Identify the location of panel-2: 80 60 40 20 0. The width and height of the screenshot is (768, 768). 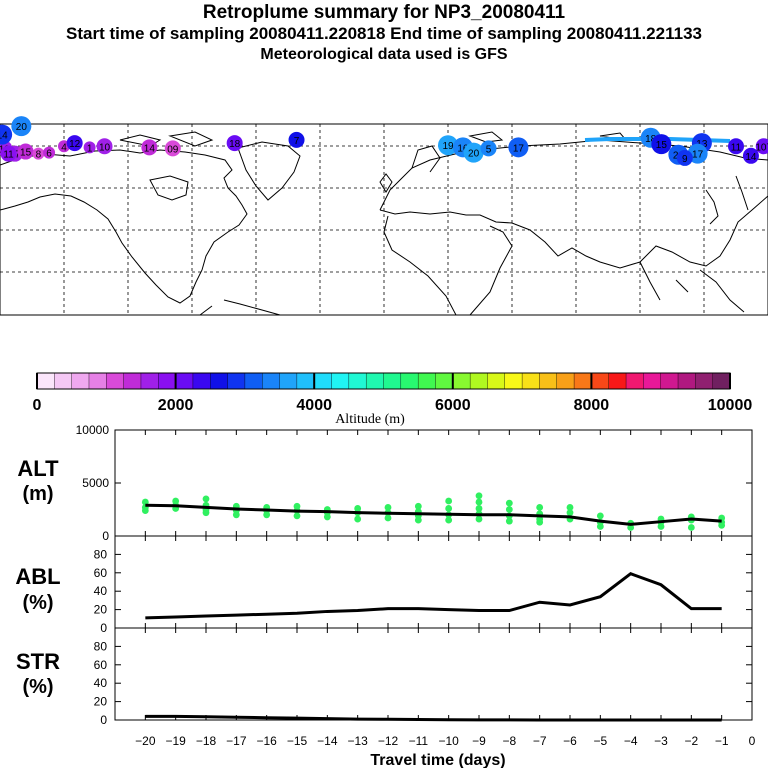
(423, 677).